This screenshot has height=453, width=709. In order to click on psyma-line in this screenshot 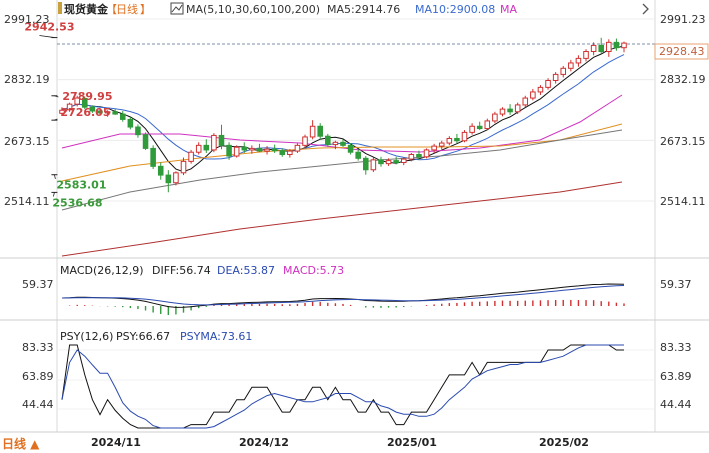, I will do `click(342, 386)`.